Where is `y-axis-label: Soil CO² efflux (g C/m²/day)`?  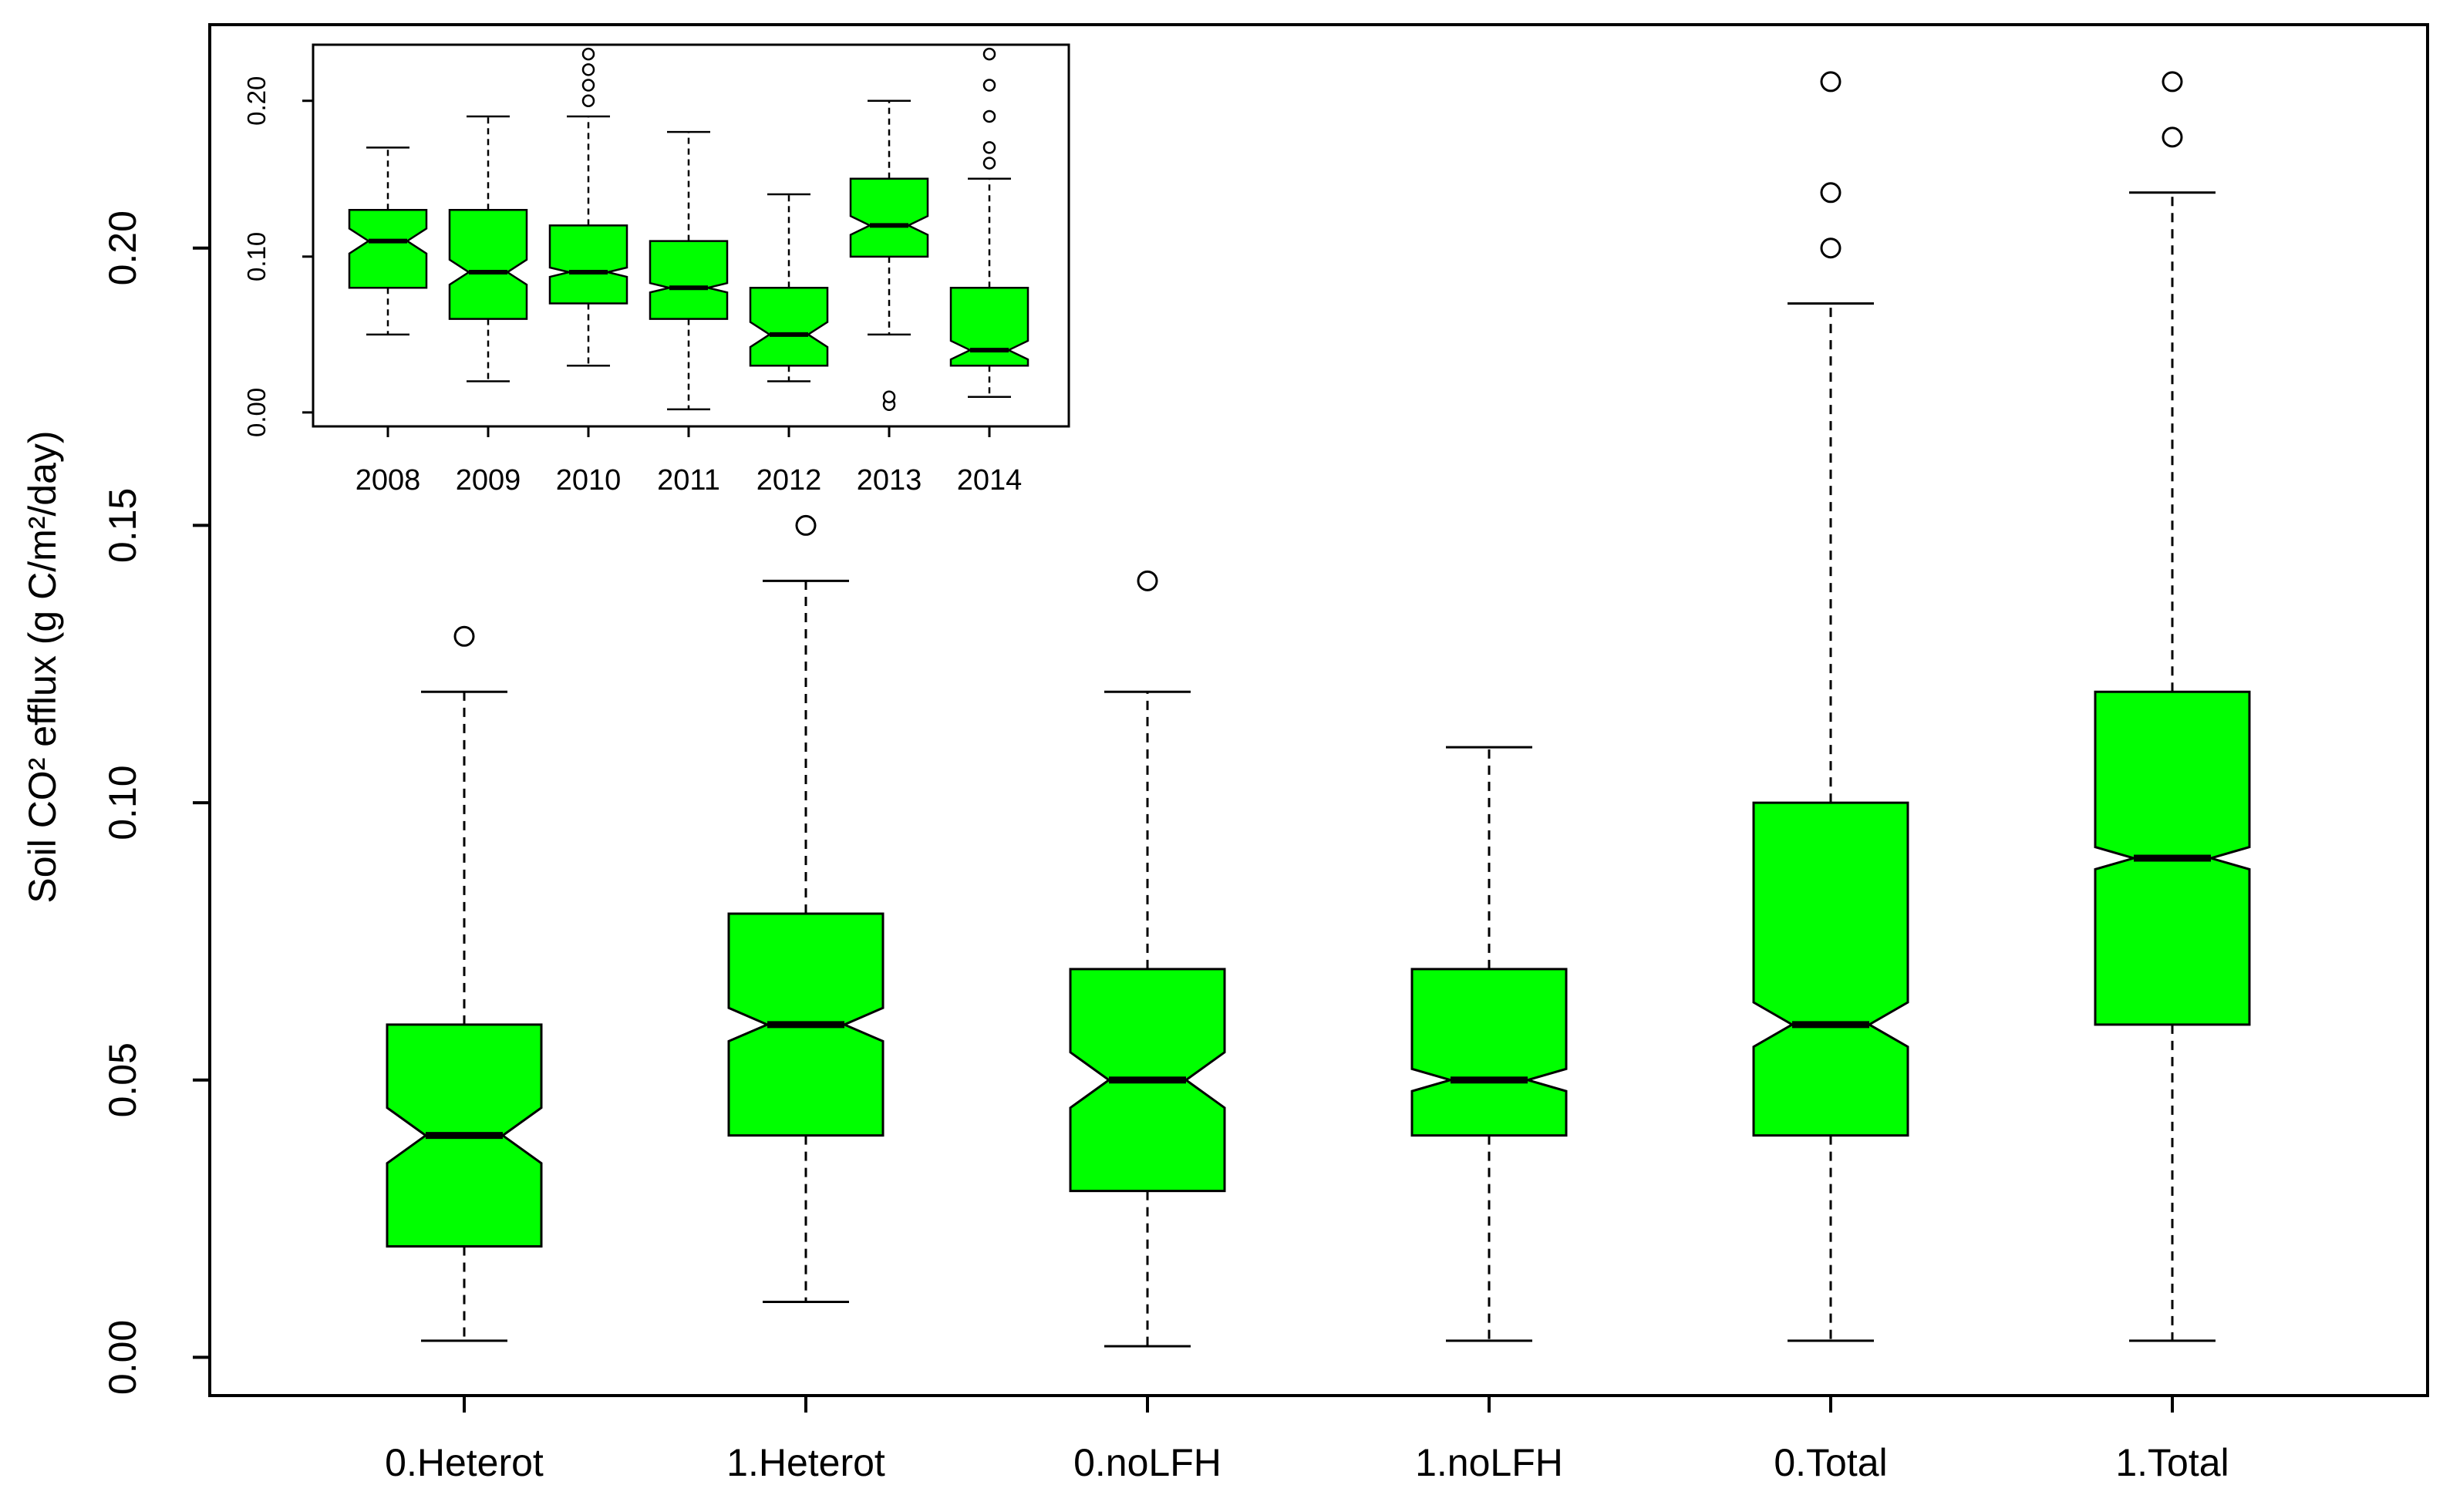
y-axis-label: Soil CO² efflux (g C/m²/day) is located at coordinates (42, 666).